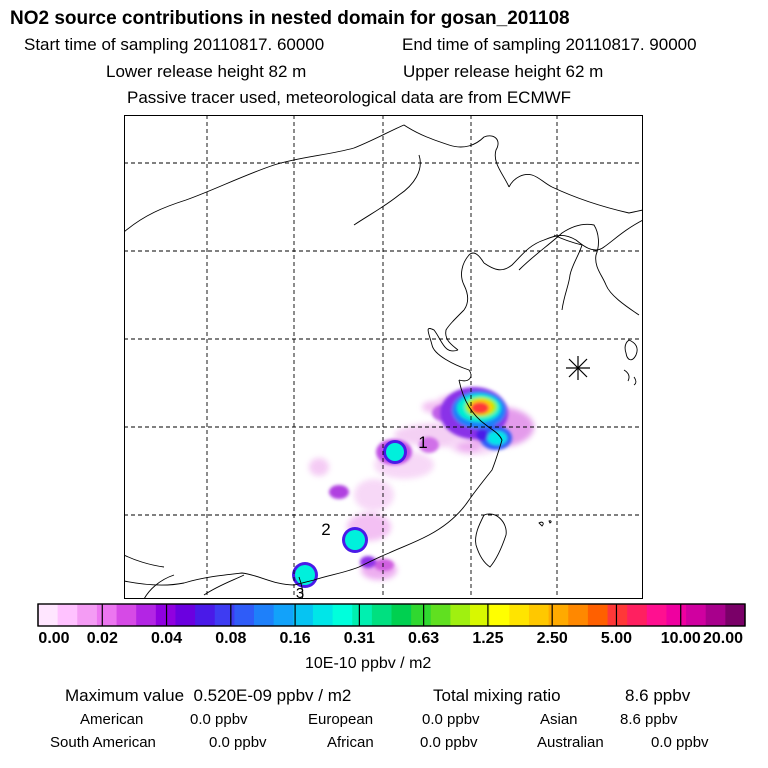 The image size is (768, 768). What do you see at coordinates (103, 742) in the screenshot?
I see `region-south-american-name: South American` at bounding box center [103, 742].